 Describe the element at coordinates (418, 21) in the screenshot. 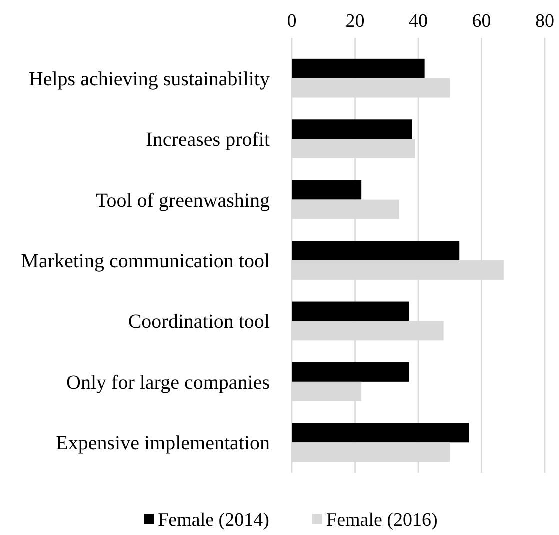

I see `x-tick-label: 40` at that location.